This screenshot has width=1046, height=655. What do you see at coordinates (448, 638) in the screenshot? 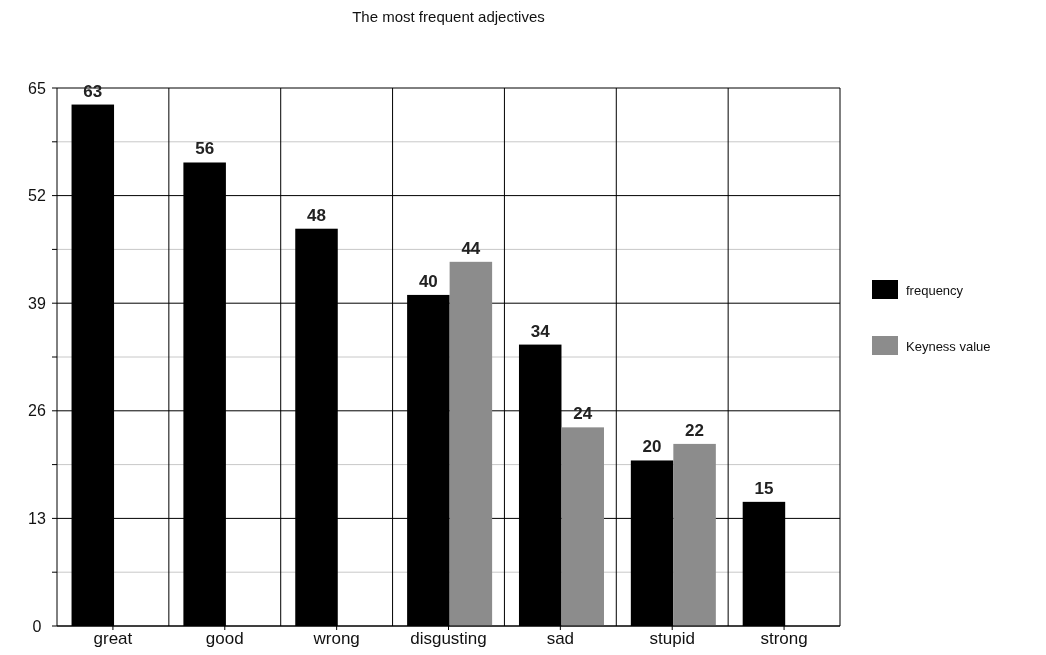
I see `x-tick-label: disgusting` at bounding box center [448, 638].